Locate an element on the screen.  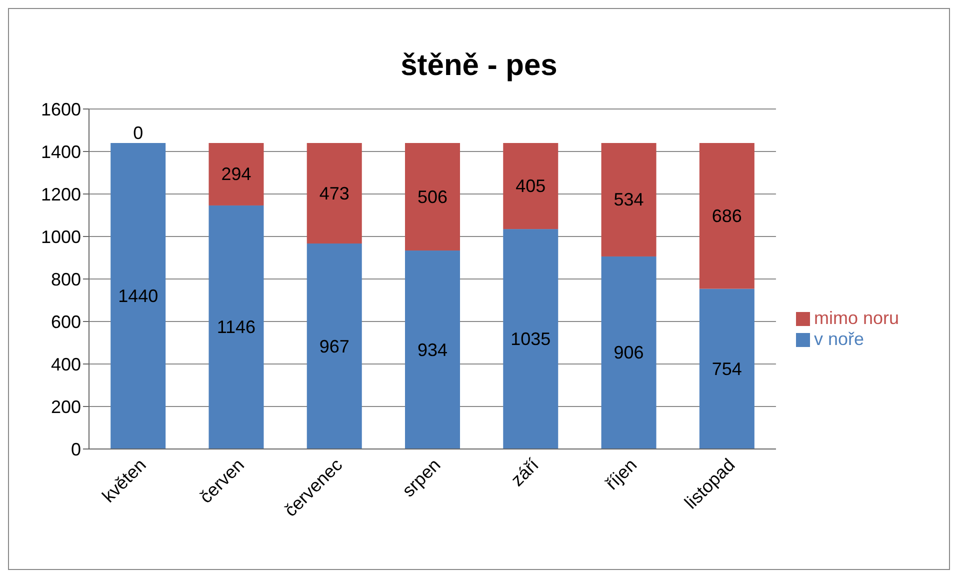
data-label: 473 is located at coordinates (334, 193).